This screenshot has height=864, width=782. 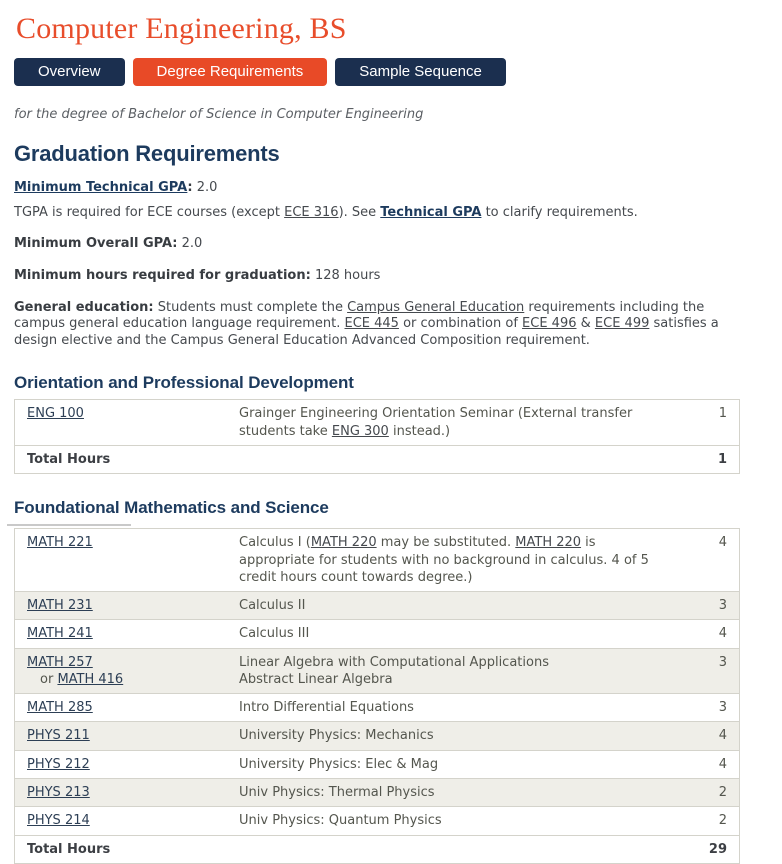 What do you see at coordinates (339, 764) in the screenshot?
I see `text-segment: University Physics: Elec & Mag` at bounding box center [339, 764].